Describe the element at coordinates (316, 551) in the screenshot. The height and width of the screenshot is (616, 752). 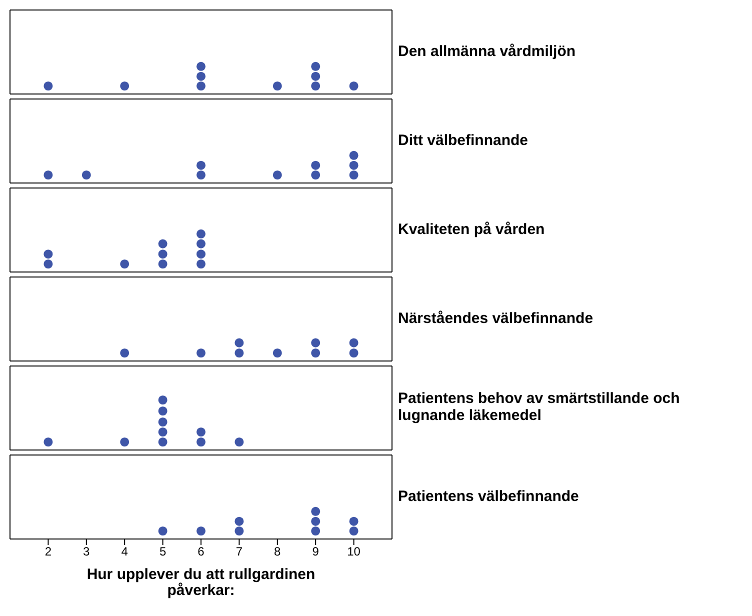
I see `x-tick-label: 9` at that location.